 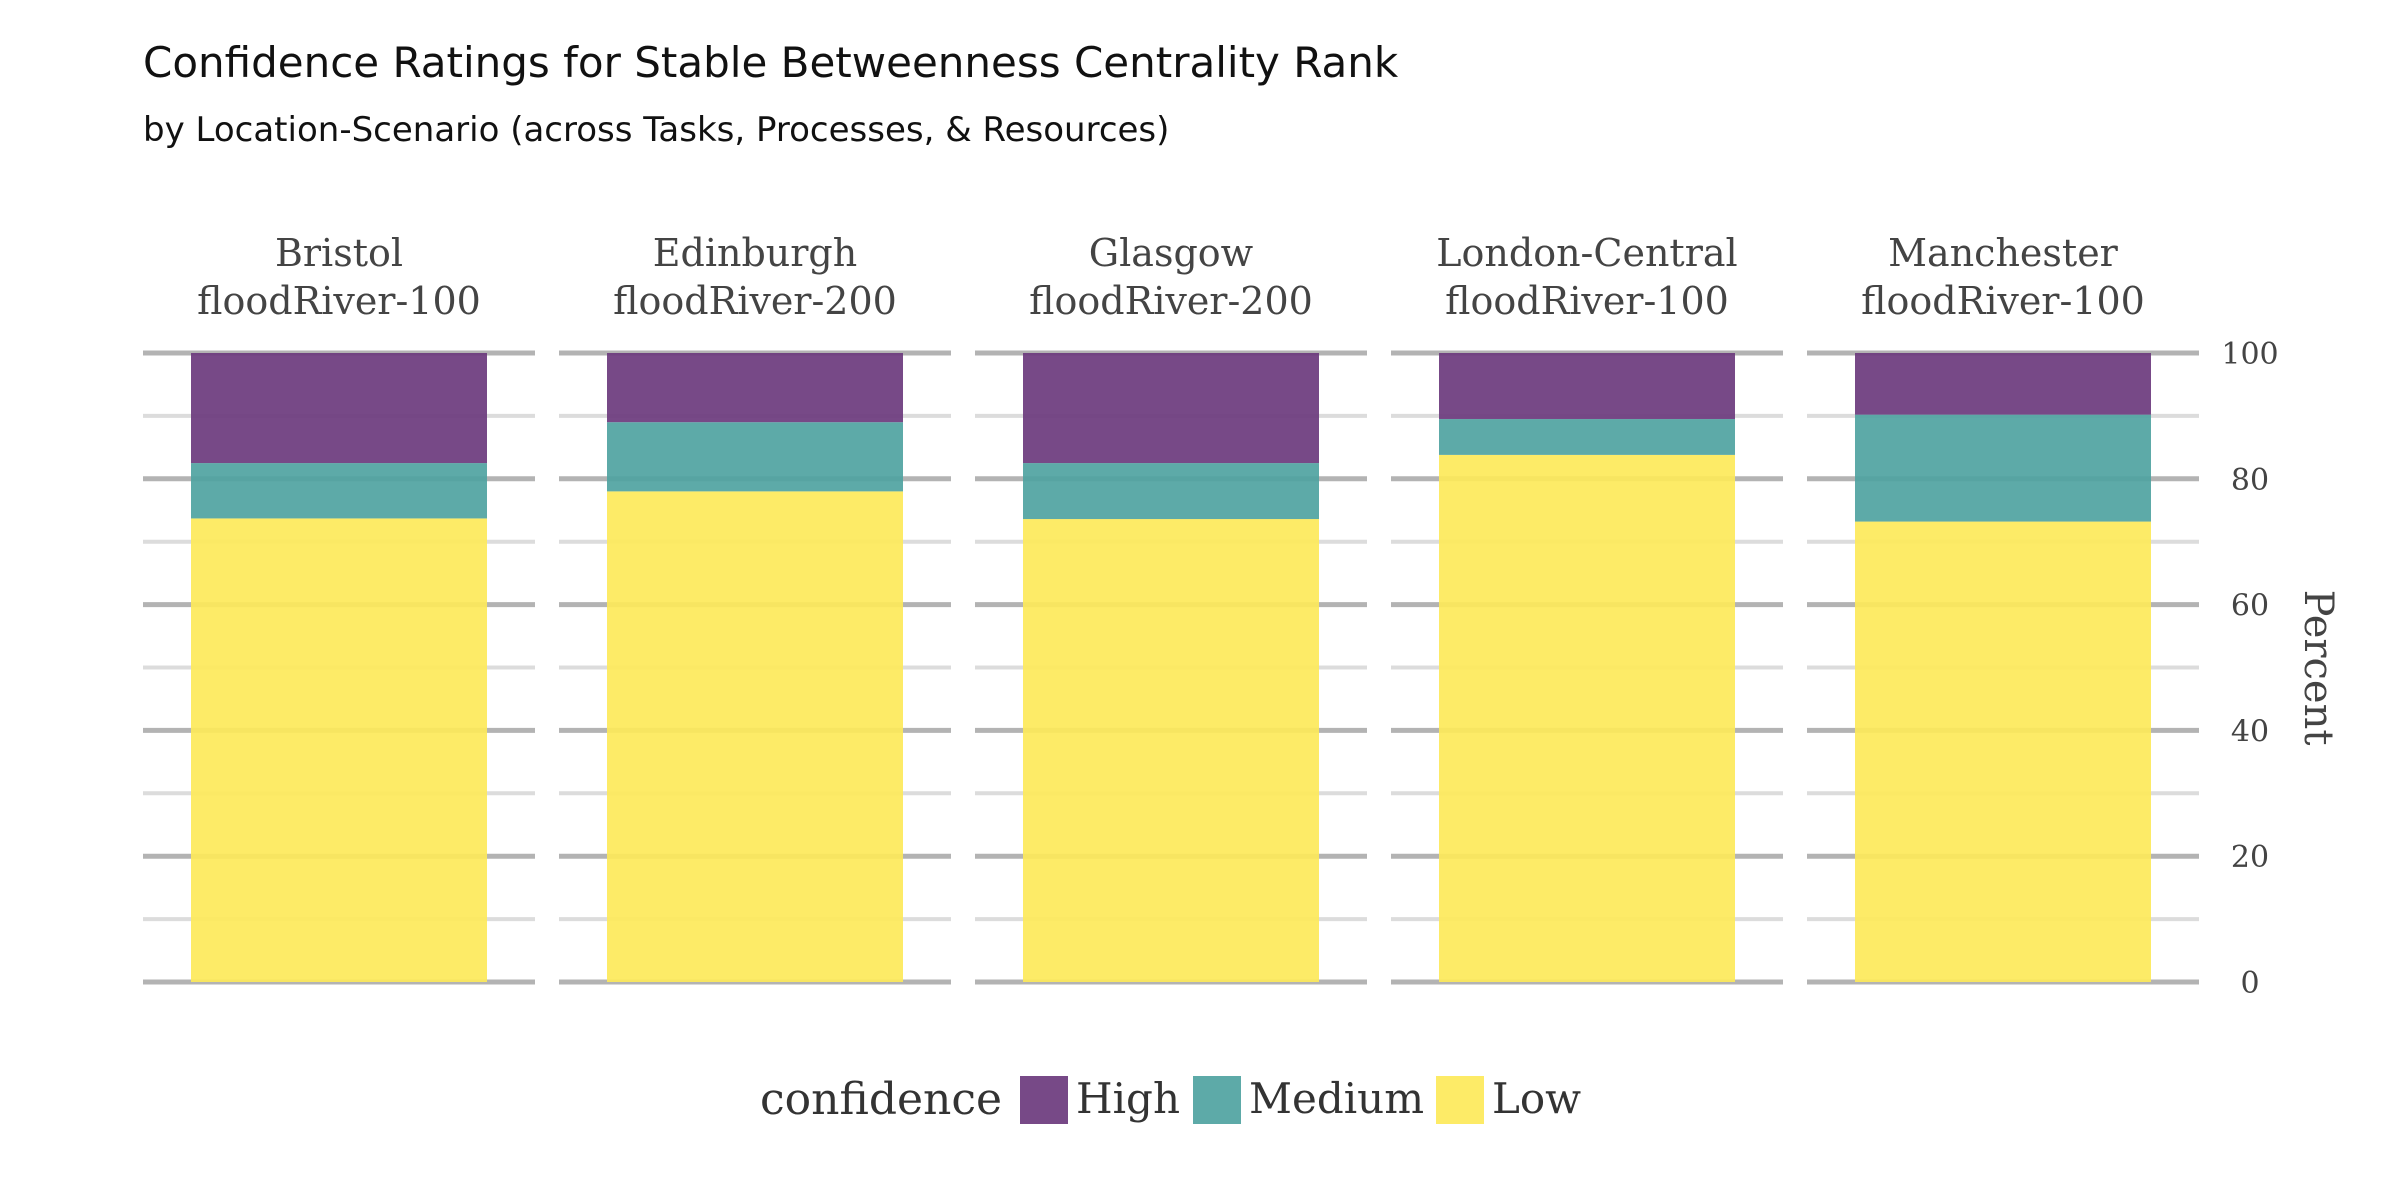 What do you see at coordinates (2318, 668) in the screenshot?
I see `y-axis-title: Percent` at bounding box center [2318, 668].